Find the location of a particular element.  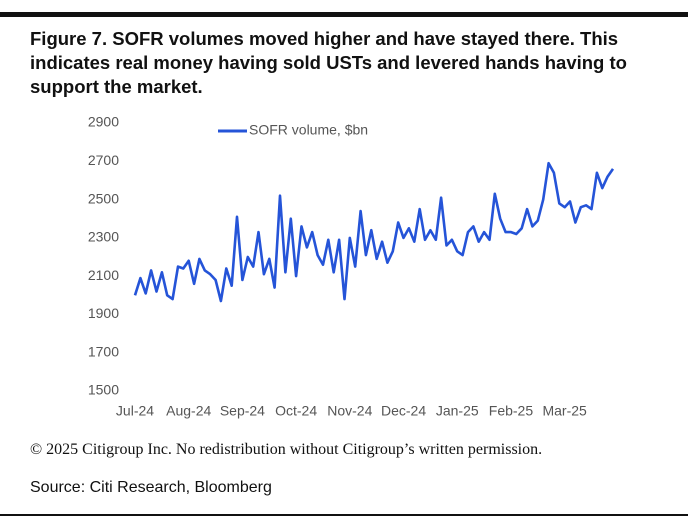

y-tick-label: 2700 is located at coordinates (103, 160).